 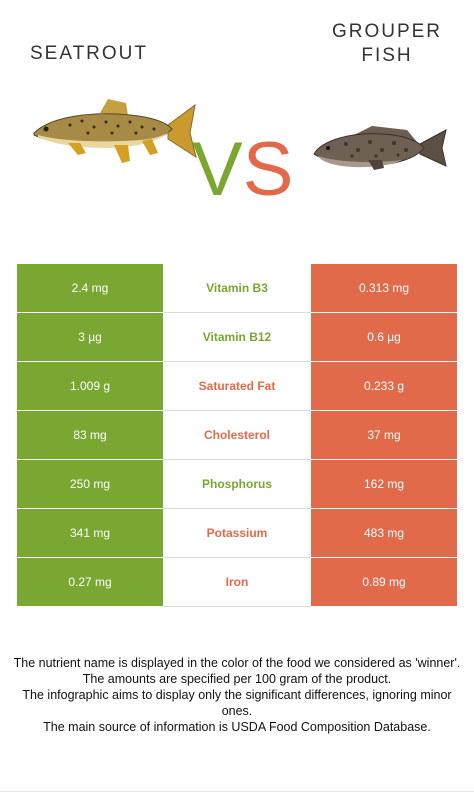 I want to click on grouper-image, so click(x=380, y=148).